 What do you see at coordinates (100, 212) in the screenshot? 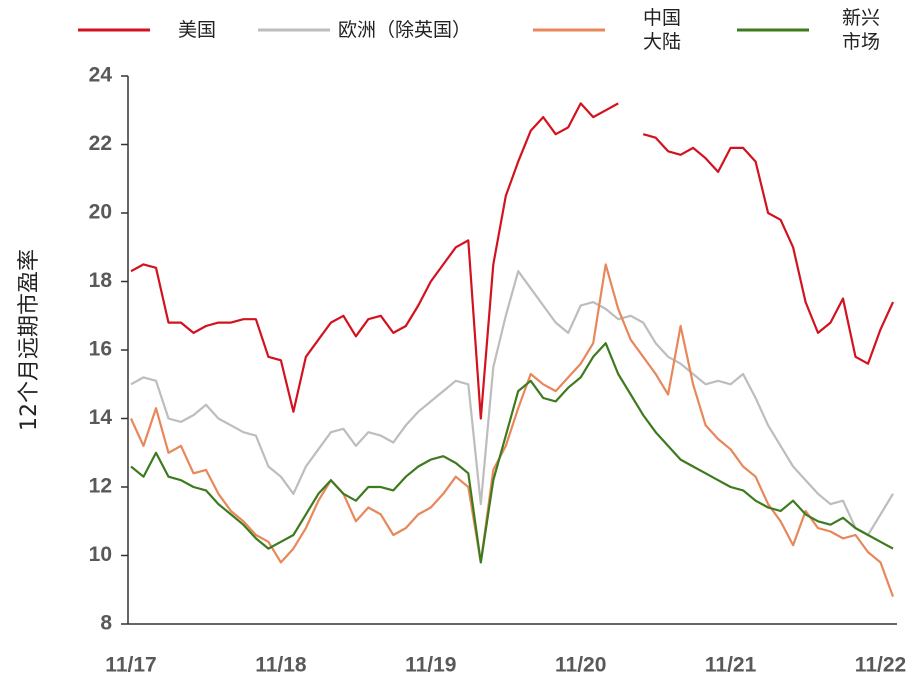
I see `y-tick-label: 20` at bounding box center [100, 212].